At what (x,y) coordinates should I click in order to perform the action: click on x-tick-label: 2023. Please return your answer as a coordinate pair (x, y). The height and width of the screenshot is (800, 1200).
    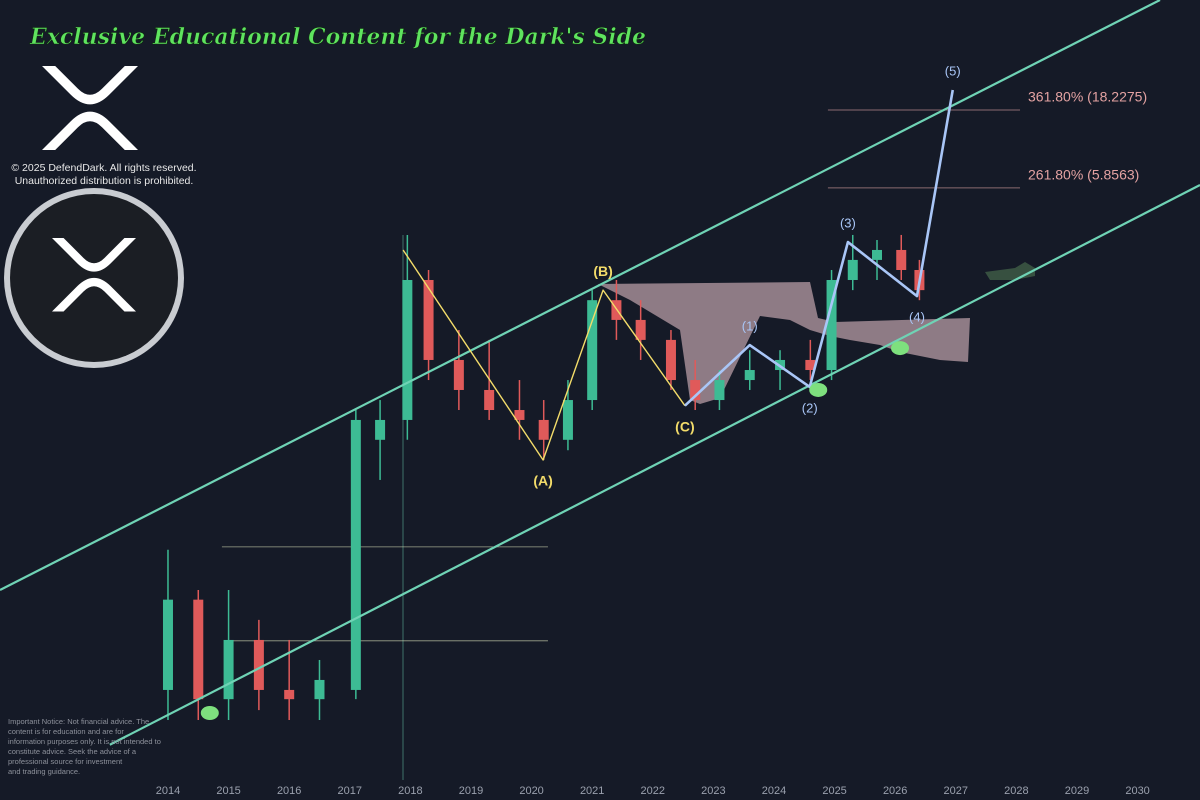
    Looking at the image, I should click on (713, 791).